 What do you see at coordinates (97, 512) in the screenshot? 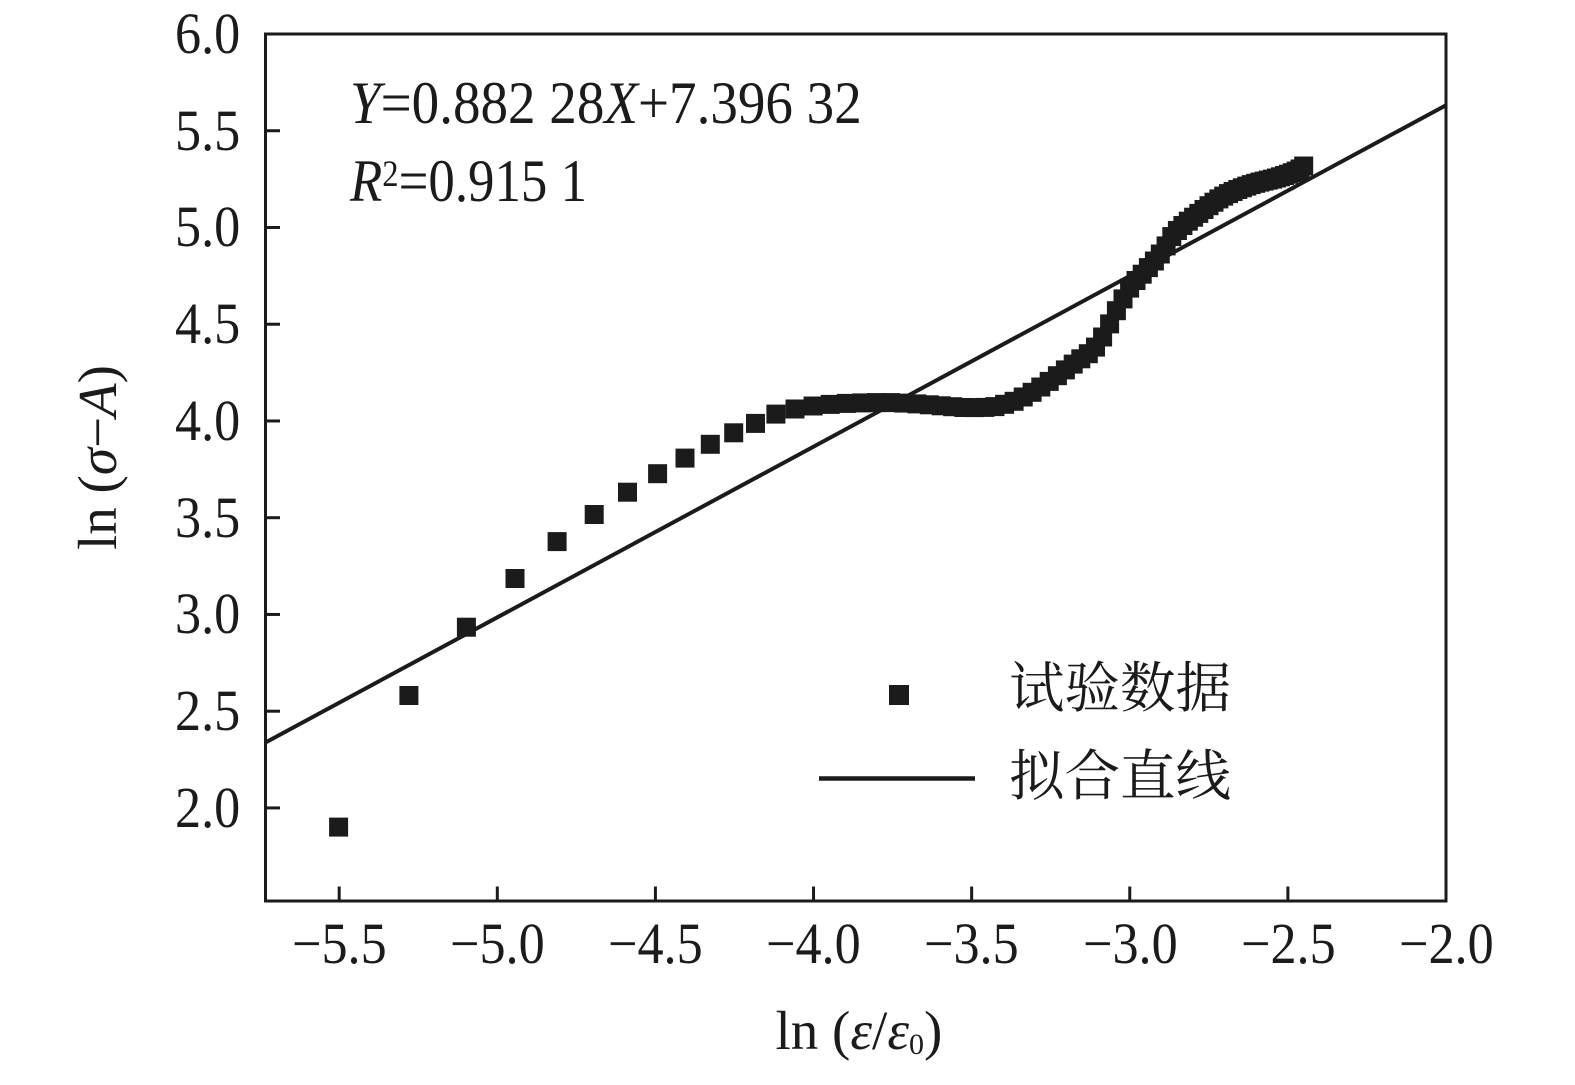
I see `ylabel-prefix: ln (` at bounding box center [97, 512].